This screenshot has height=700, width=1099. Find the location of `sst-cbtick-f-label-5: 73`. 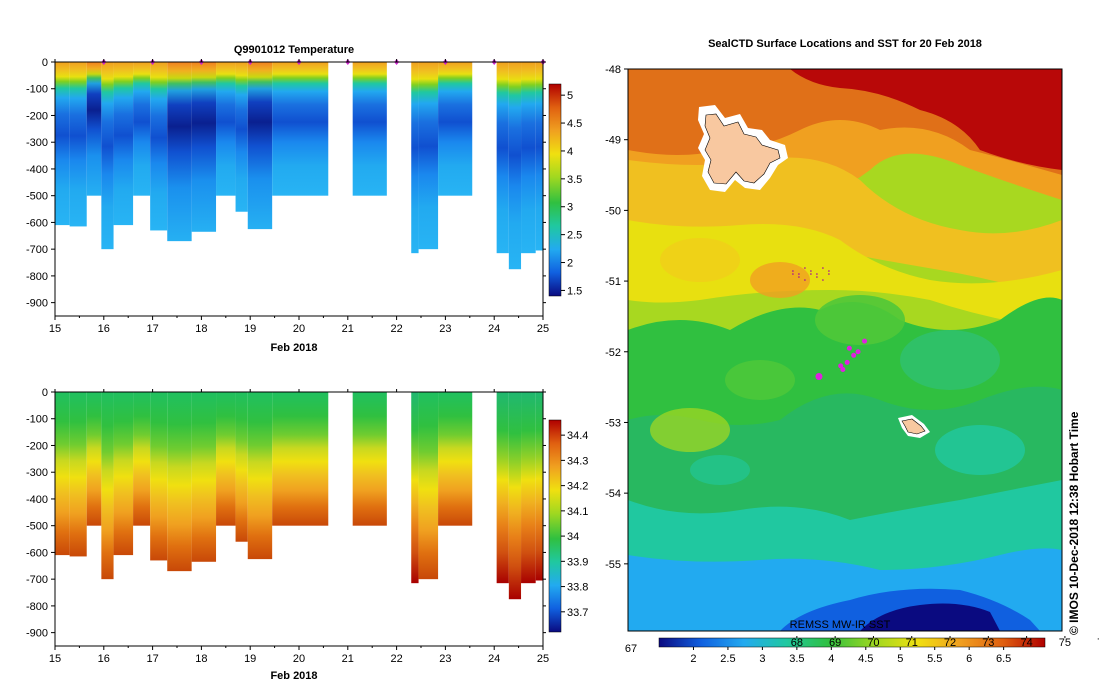

sst-cbtick-f-label-5: 73 is located at coordinates (988, 643).